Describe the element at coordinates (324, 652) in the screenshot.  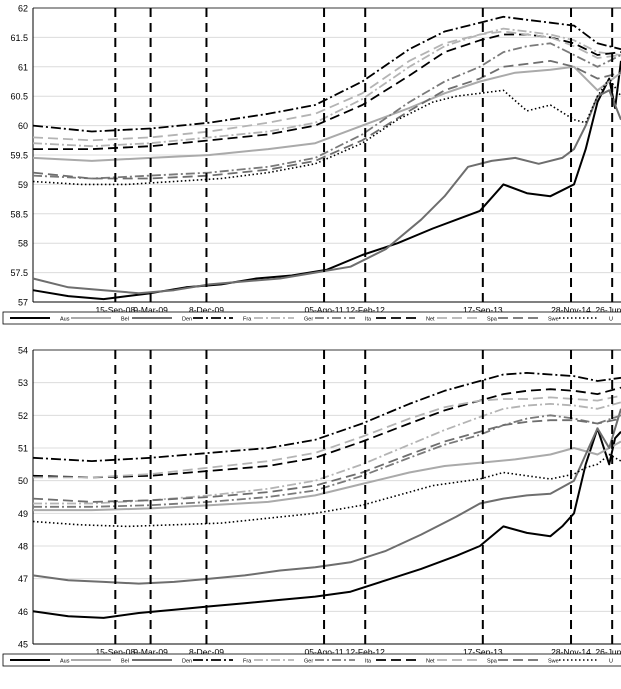
I see `bottom-xtick-label: 05-Ago-11` at that location.